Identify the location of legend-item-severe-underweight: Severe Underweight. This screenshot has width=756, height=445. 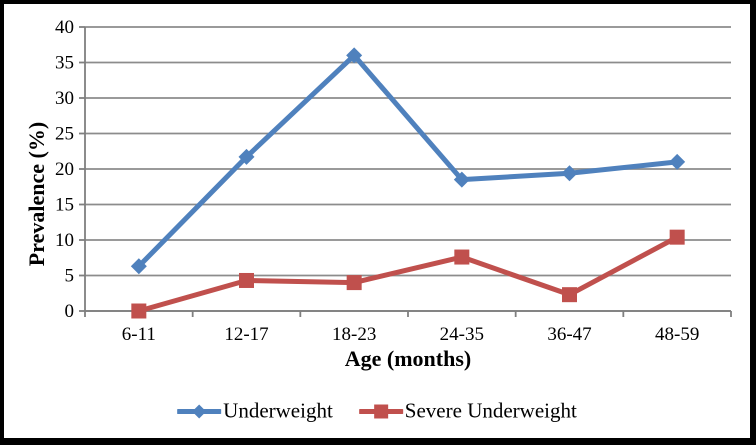
(467, 411).